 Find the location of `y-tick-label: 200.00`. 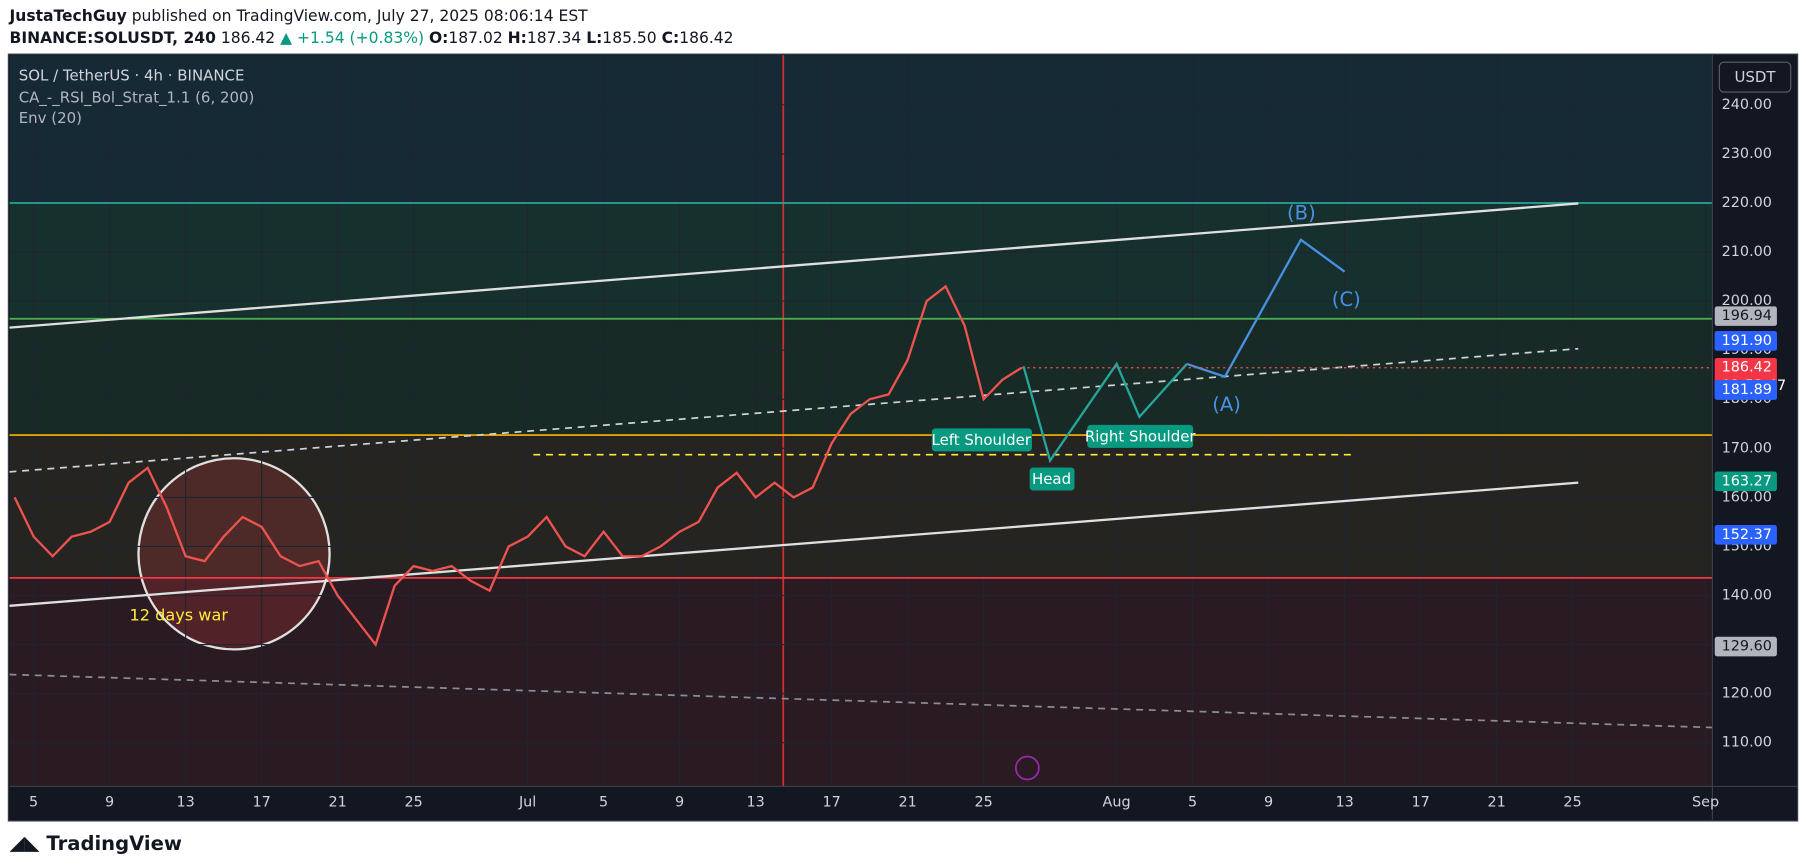

y-tick-label: 200.00 is located at coordinates (1747, 301).